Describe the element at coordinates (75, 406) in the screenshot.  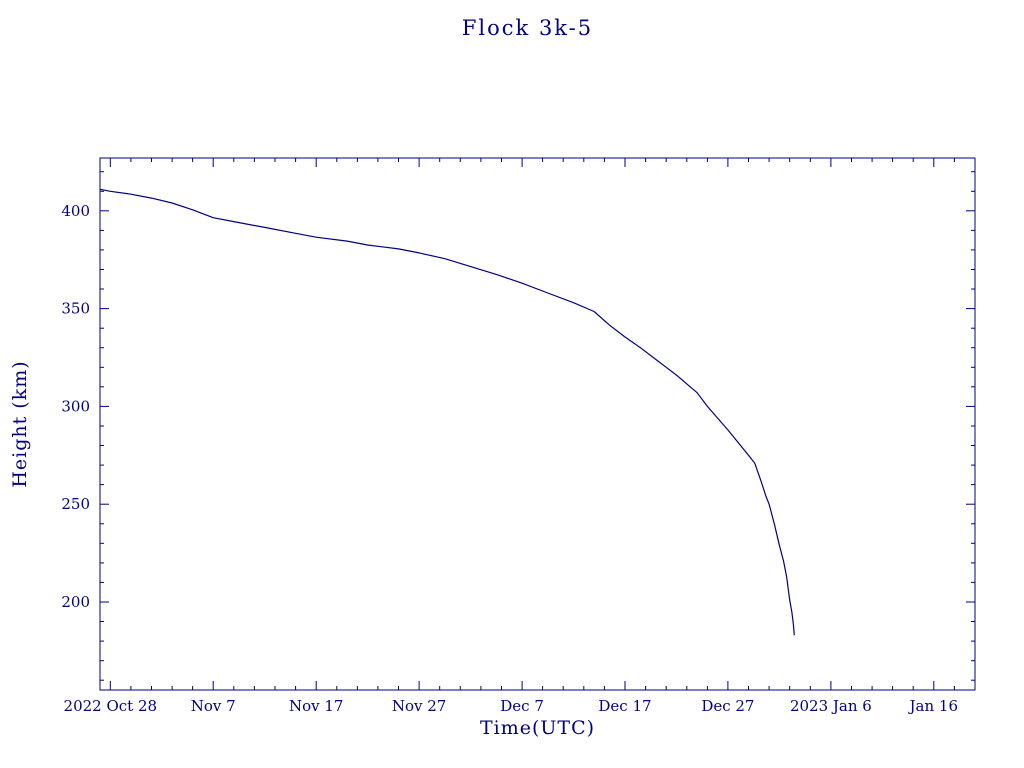
I see `y-tick-label: 300` at that location.